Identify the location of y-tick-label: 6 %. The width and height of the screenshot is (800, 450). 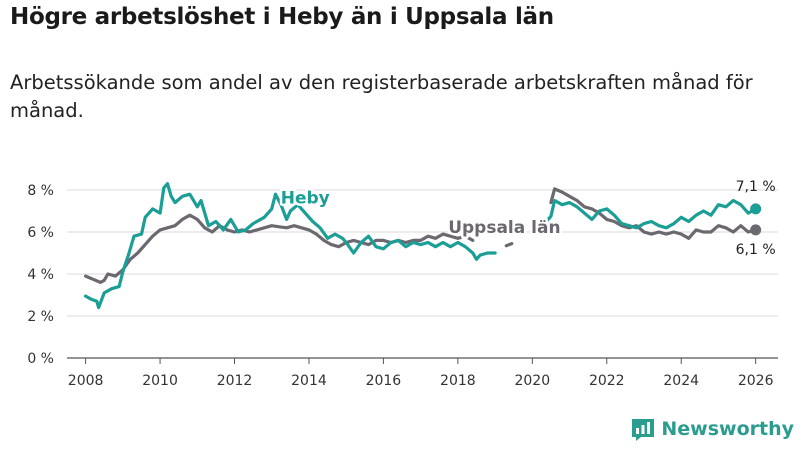
(40, 233).